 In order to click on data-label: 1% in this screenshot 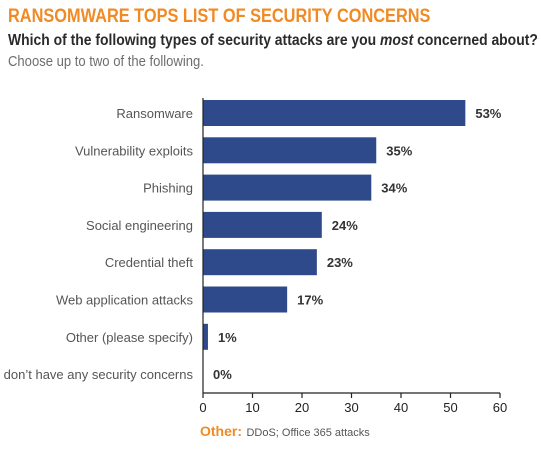, I will do `click(227, 337)`.